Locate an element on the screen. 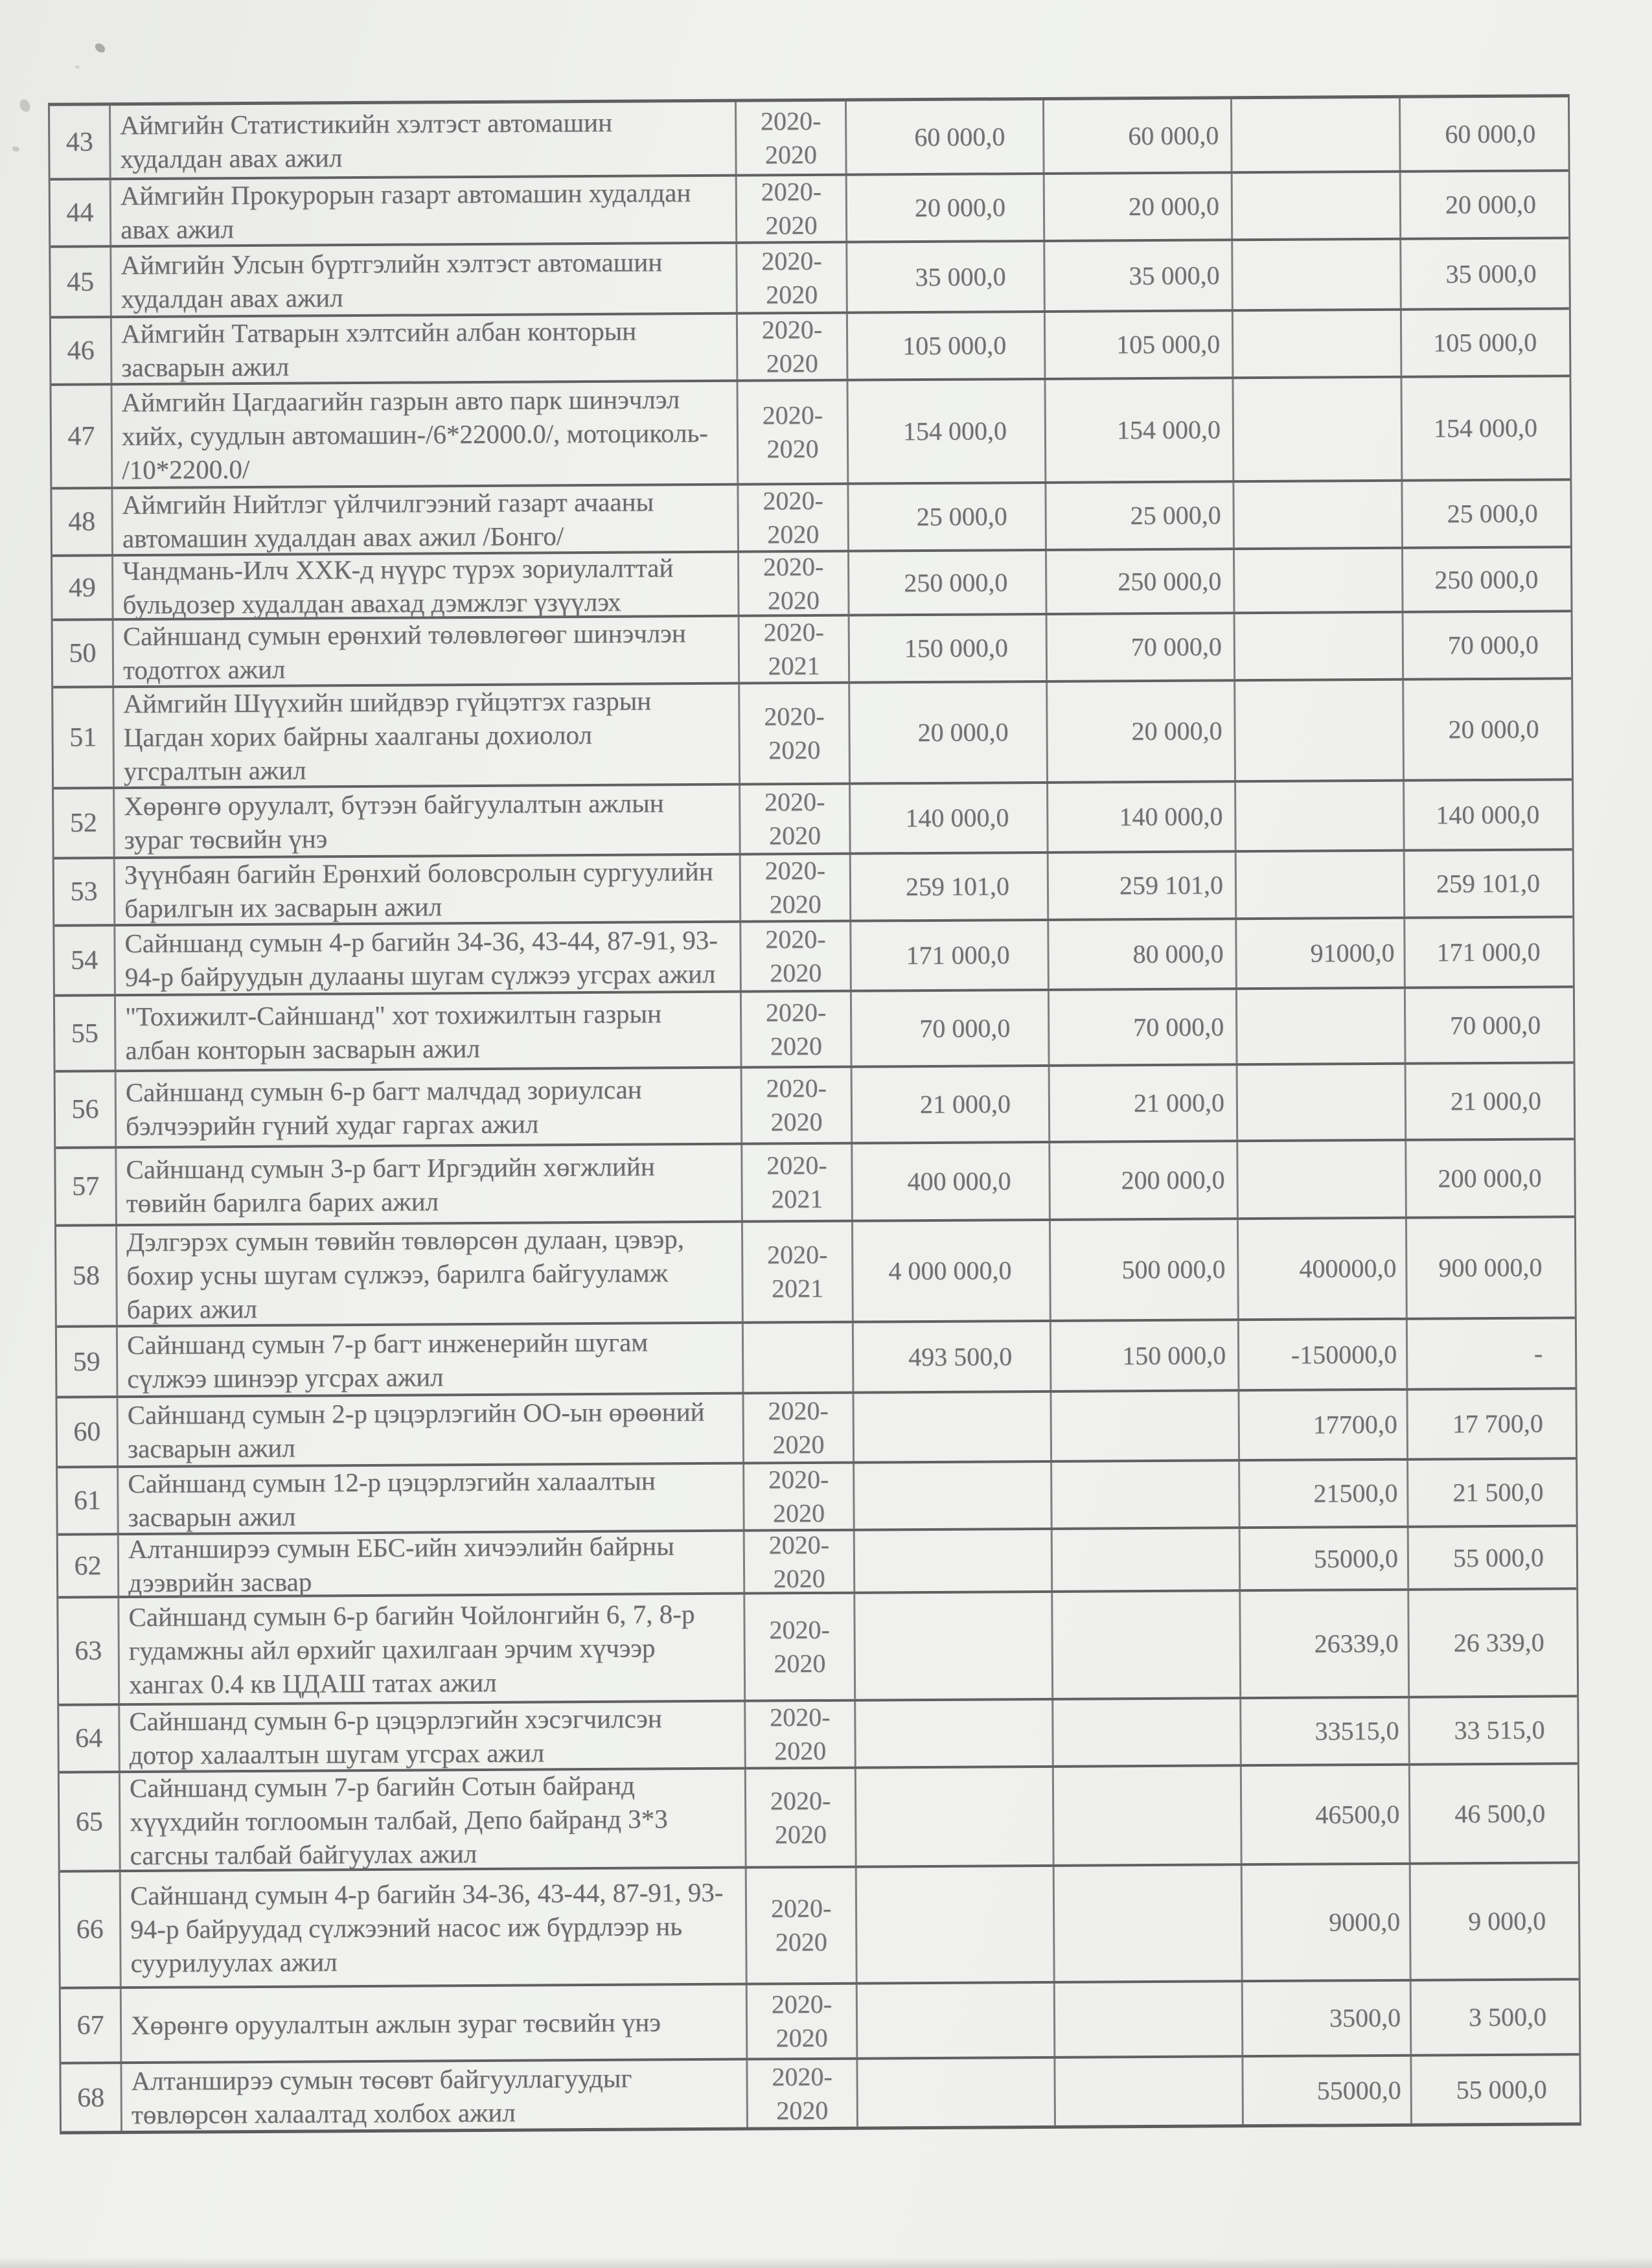  amount-col1-cell: 171 000,0 is located at coordinates (948, 955).